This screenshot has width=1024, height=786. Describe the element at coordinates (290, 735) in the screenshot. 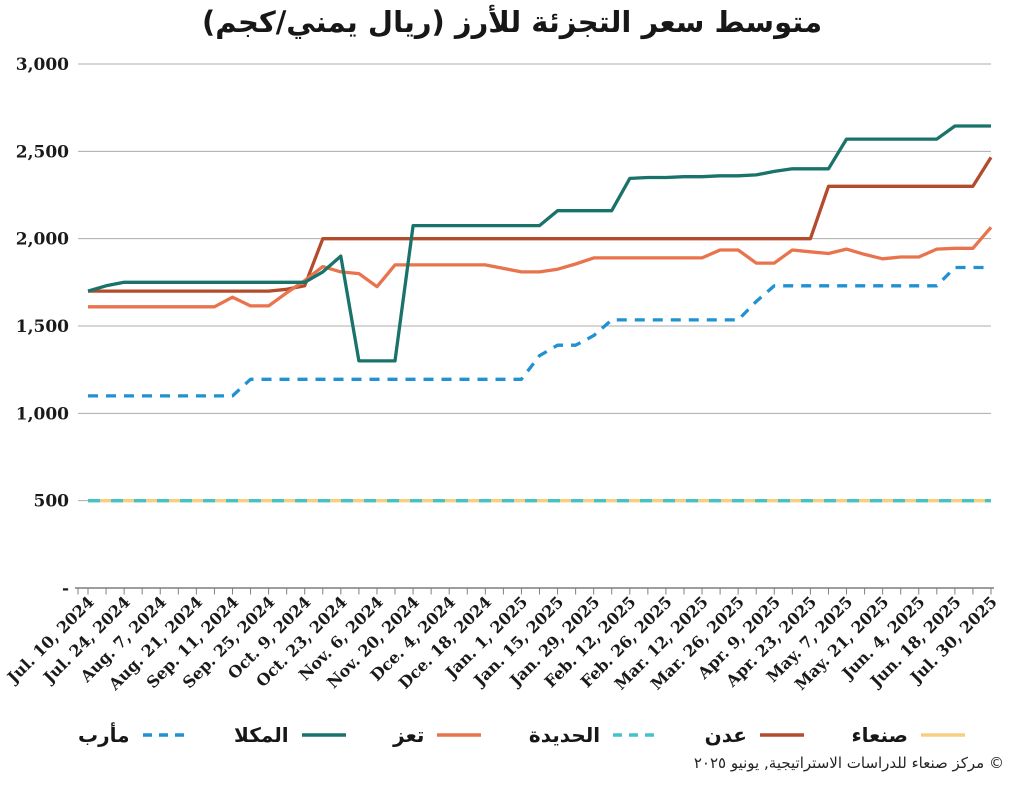

I see `legend-item-mukalla: المكلا` at that location.